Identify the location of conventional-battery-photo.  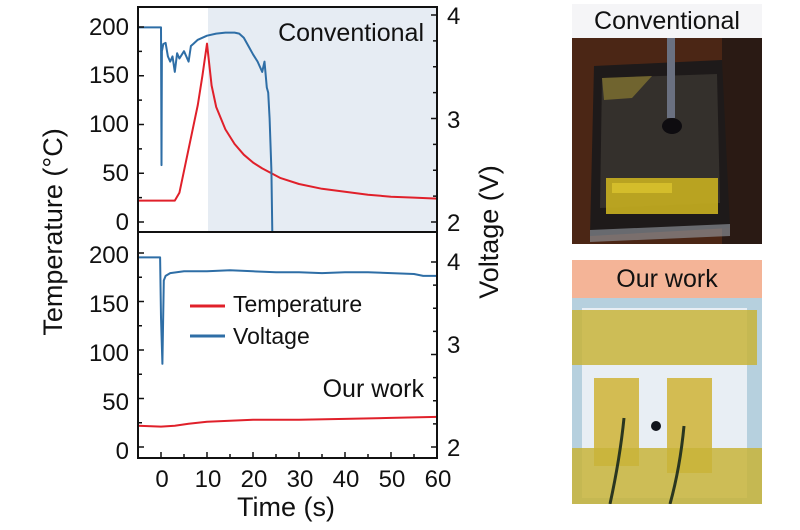
(667, 141).